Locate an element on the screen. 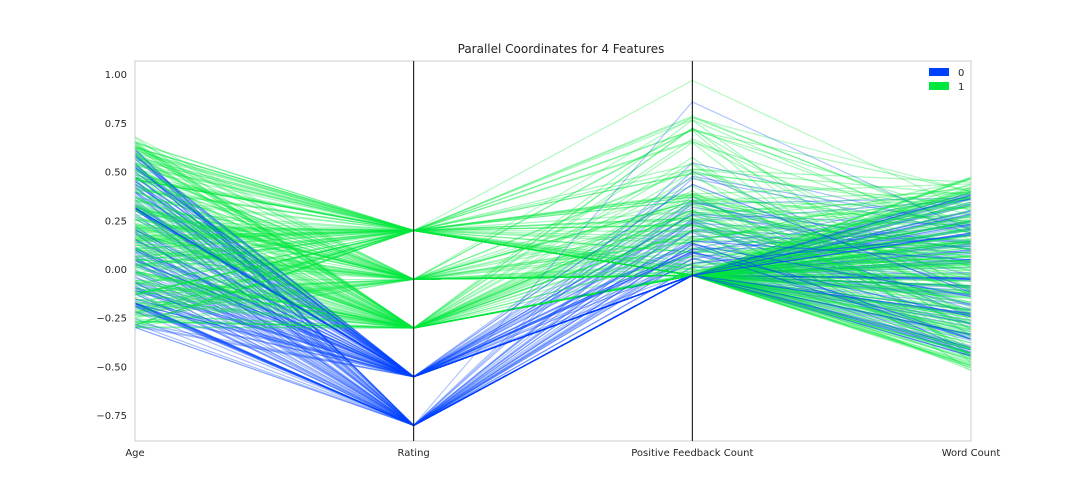 This screenshot has width=1080, height=504. y-tick-label: 0.50 is located at coordinates (116, 173).